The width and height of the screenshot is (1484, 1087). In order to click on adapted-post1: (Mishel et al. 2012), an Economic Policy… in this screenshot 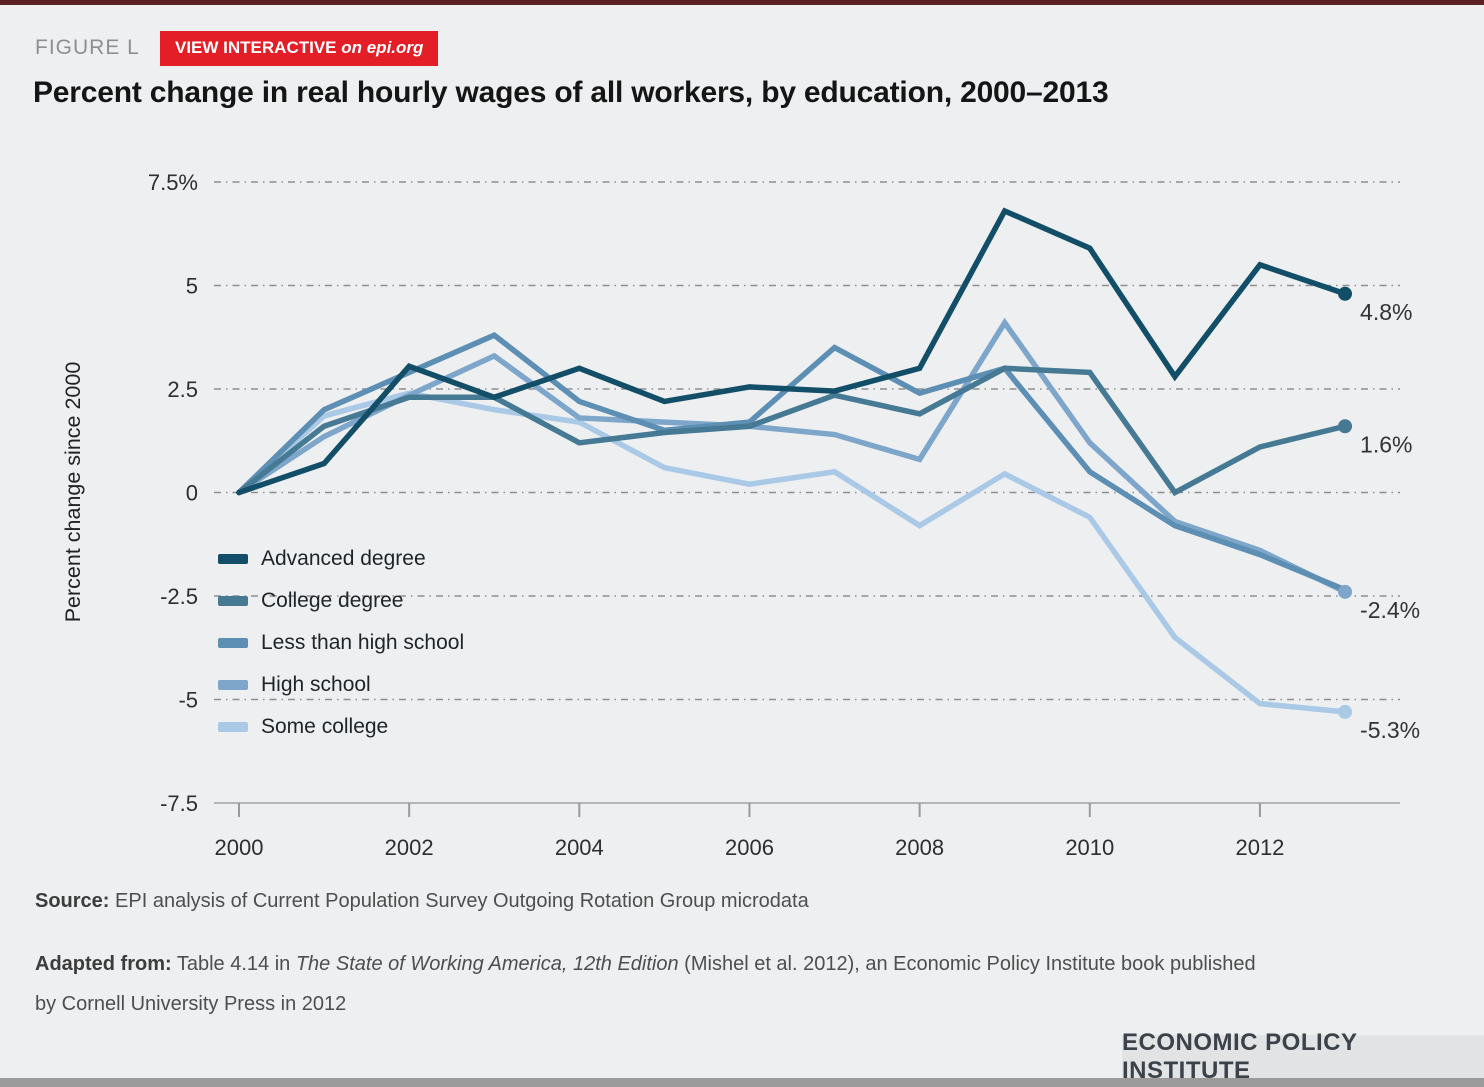, I will do `click(967, 964)`.